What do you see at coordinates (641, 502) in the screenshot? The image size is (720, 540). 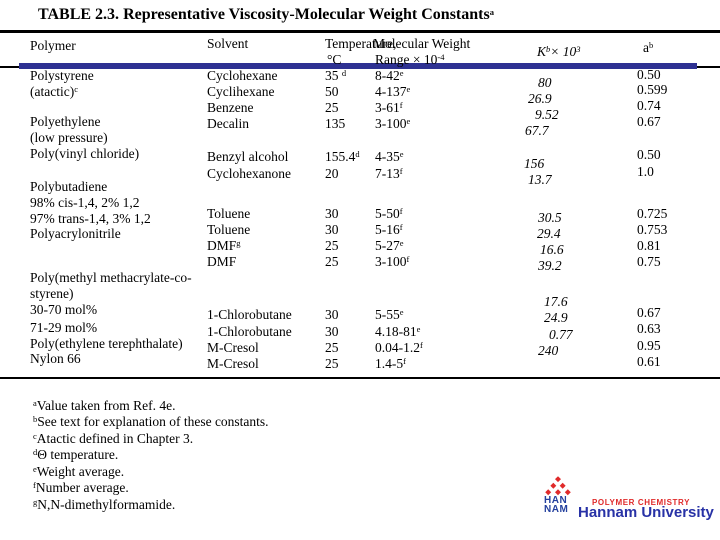 I see `logo-polymer-chemistry: POLYMER CHEMISTRY` at bounding box center [641, 502].